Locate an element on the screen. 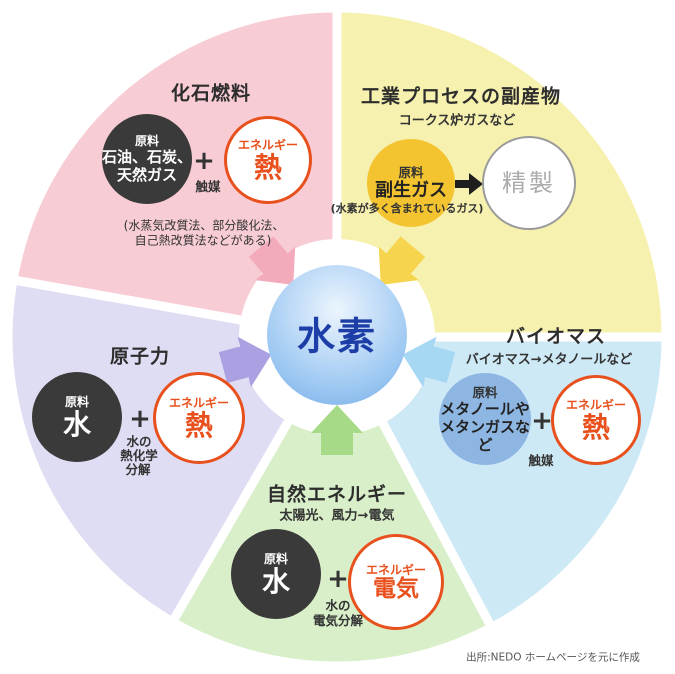 The height and width of the screenshot is (674, 675). nuclear-plus-sign: + is located at coordinates (140, 419).